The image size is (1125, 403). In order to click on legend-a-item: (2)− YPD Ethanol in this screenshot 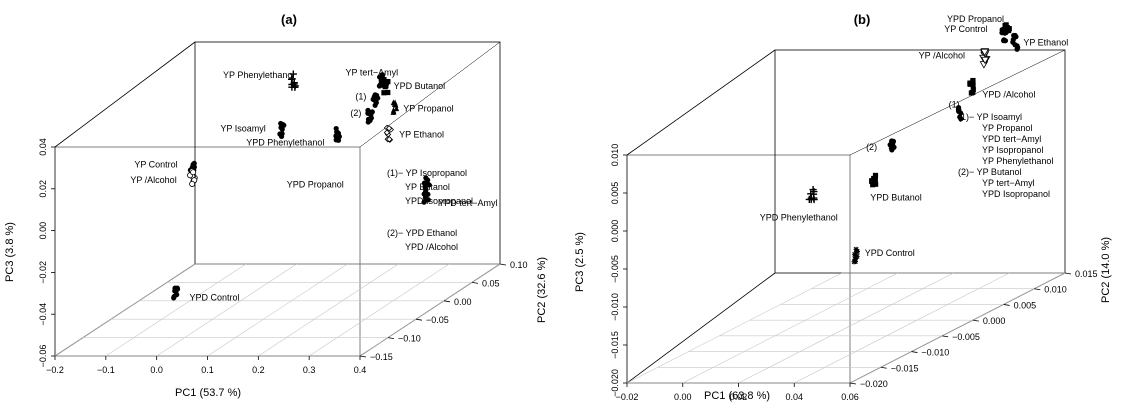, I will do `click(422, 233)`.